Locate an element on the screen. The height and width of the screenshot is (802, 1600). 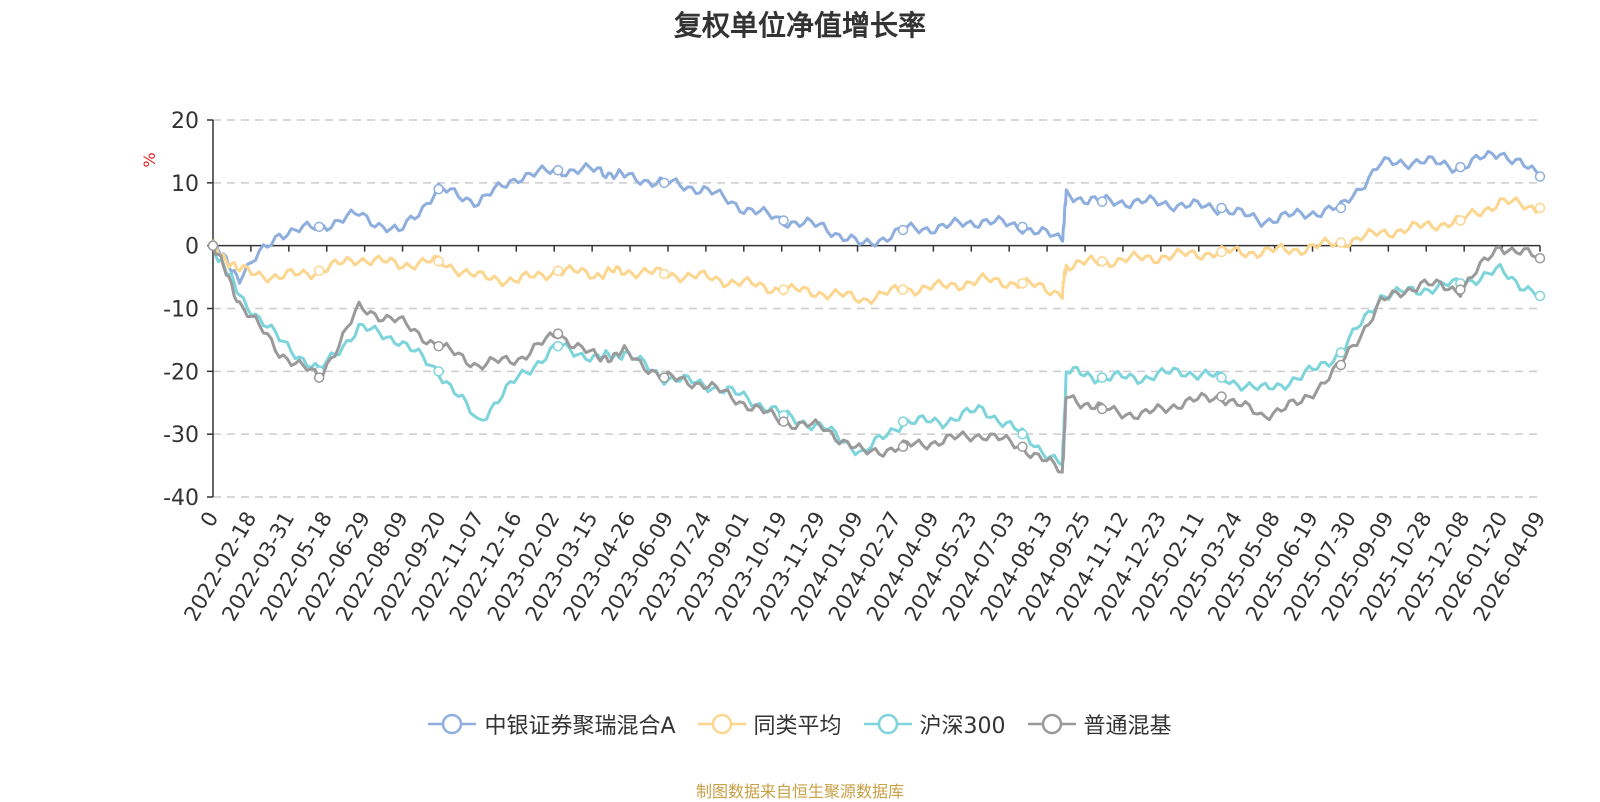
x-tick-label: 0 is located at coordinates (209, 520).